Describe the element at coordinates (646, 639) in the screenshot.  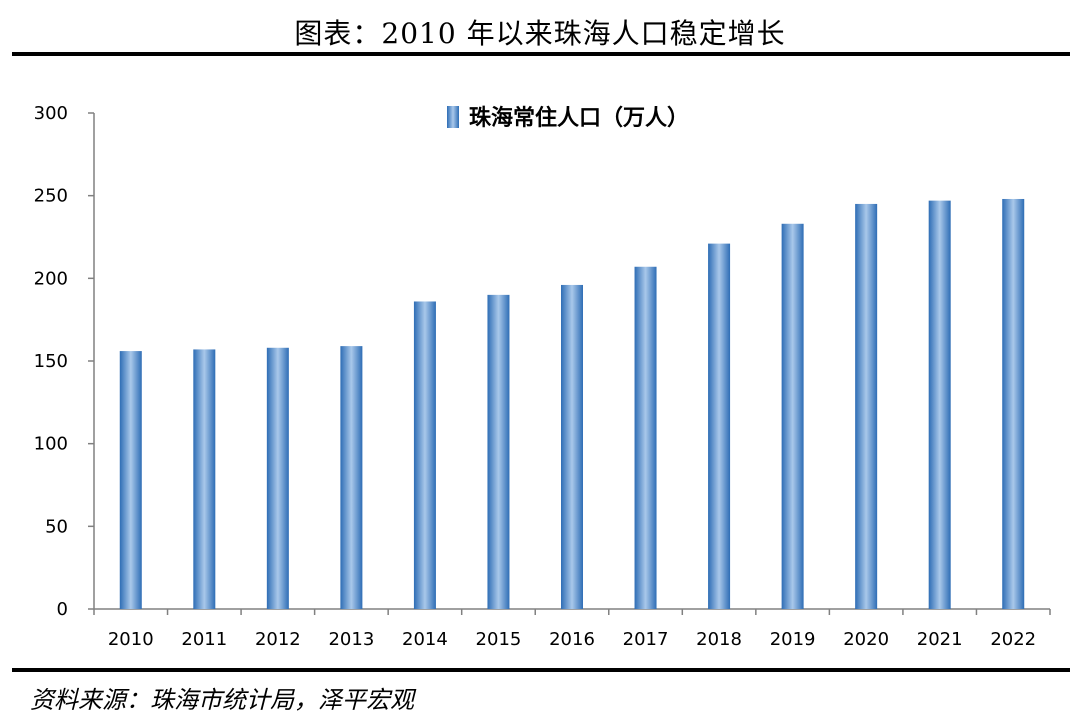
I see `x-tick-label: 2017` at that location.